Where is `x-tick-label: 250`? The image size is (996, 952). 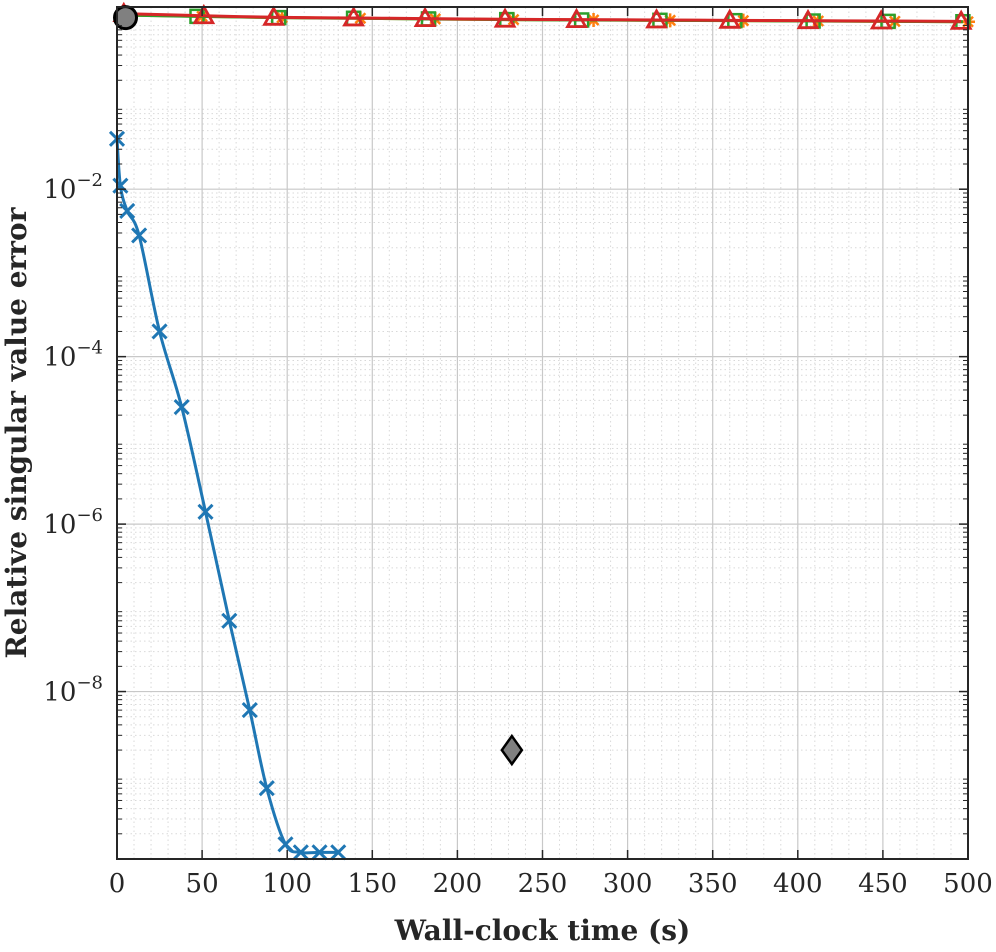 x-tick-label: 250 is located at coordinates (543, 884).